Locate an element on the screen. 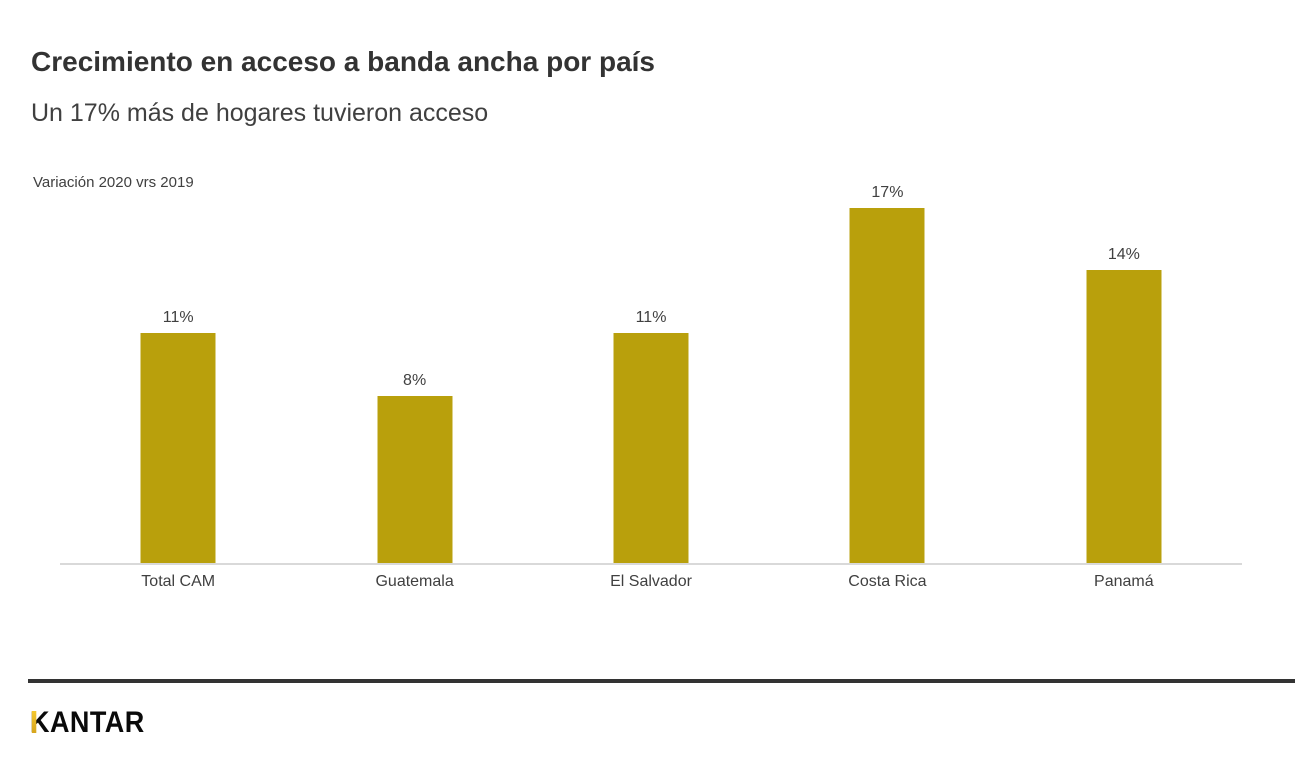  x-axis-line is located at coordinates (651, 564).